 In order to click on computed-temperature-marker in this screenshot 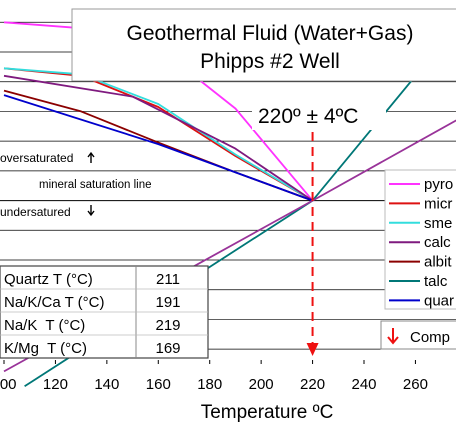, I will do `click(312, 244)`.